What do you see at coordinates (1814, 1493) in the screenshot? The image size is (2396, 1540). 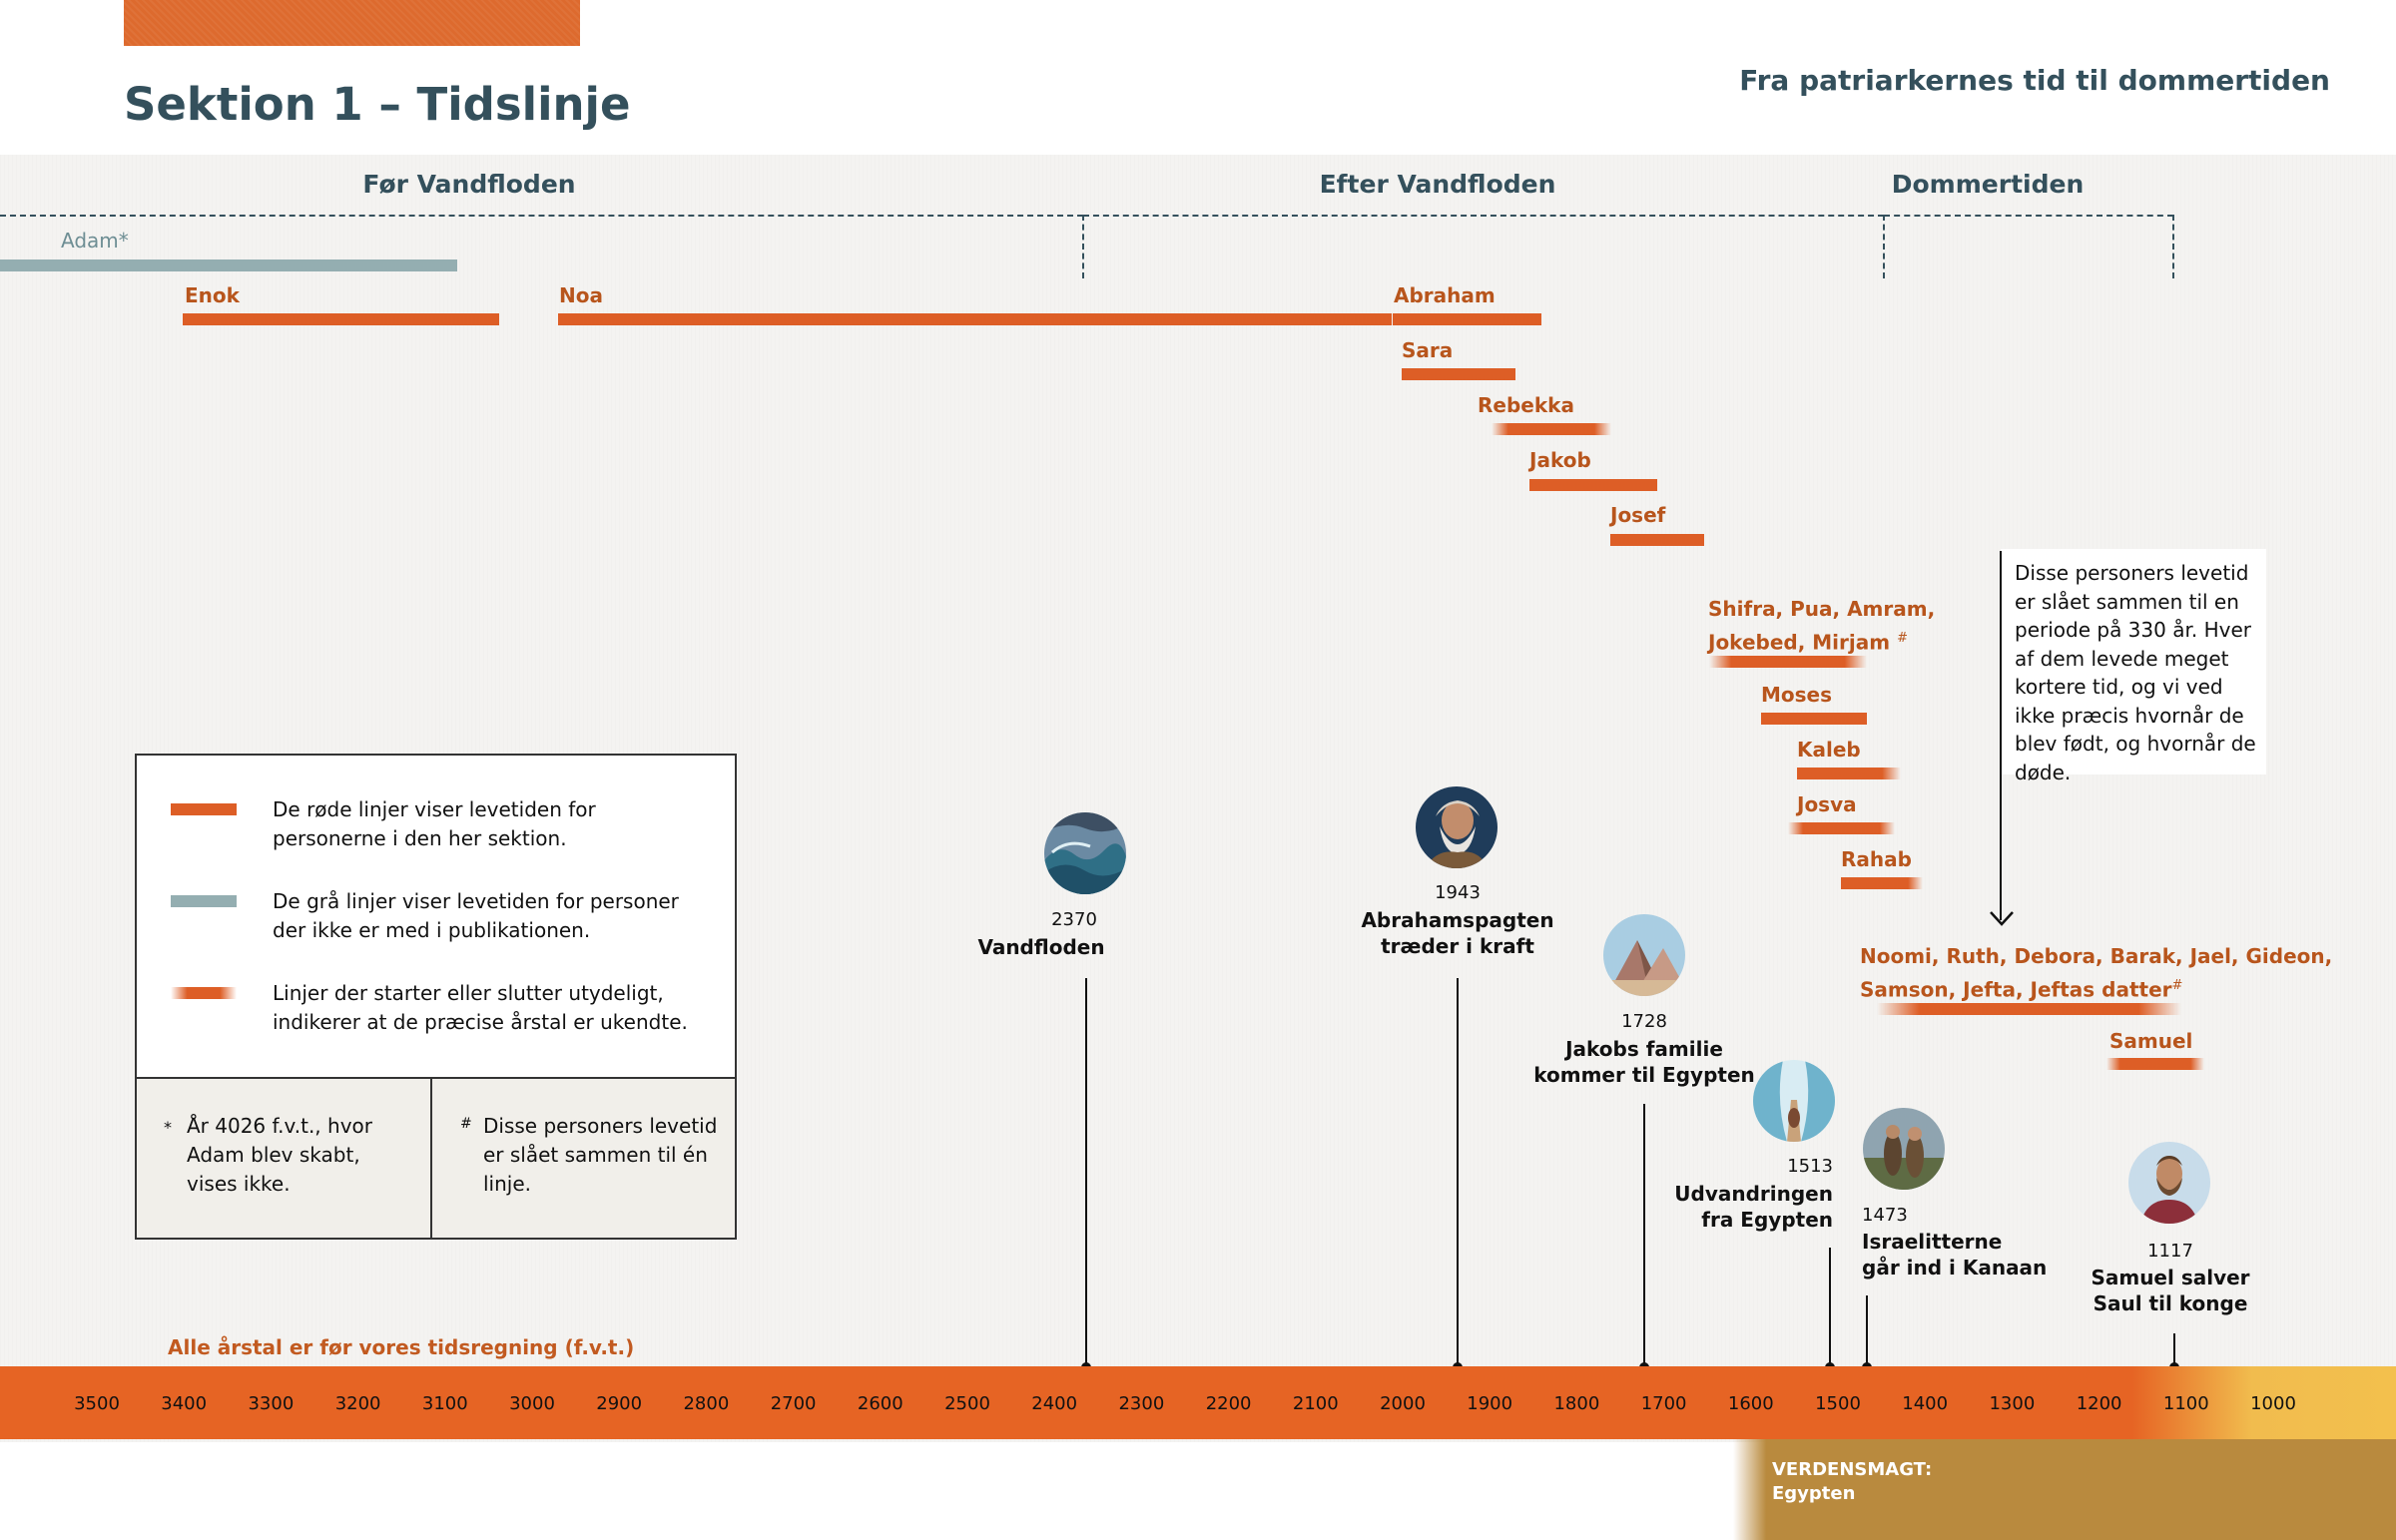 I see `world-power-name: Egypten` at bounding box center [1814, 1493].